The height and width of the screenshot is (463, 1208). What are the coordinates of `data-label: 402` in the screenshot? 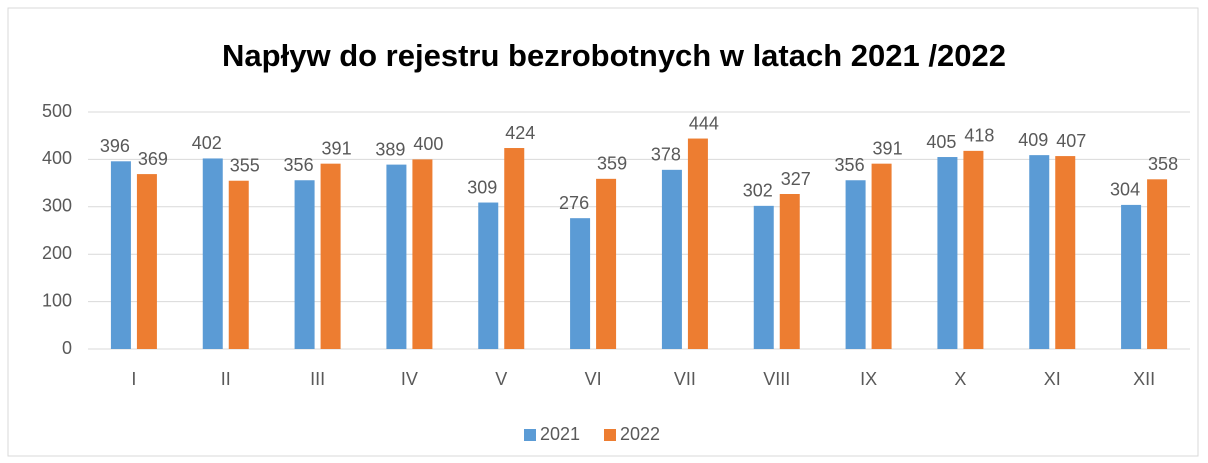 It's located at (207, 143).